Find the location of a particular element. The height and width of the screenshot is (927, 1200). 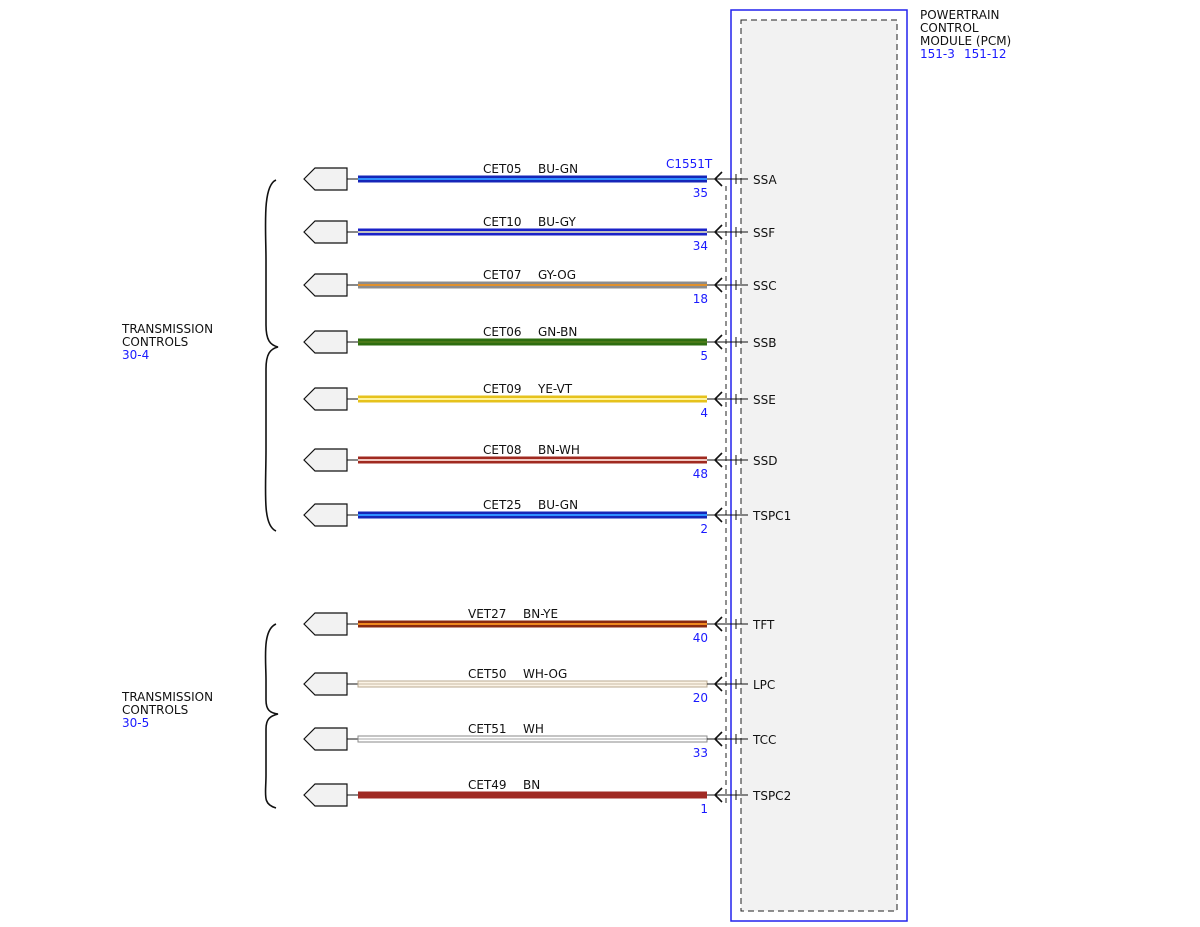

wire-color-label: GY-OG is located at coordinates (557, 275).